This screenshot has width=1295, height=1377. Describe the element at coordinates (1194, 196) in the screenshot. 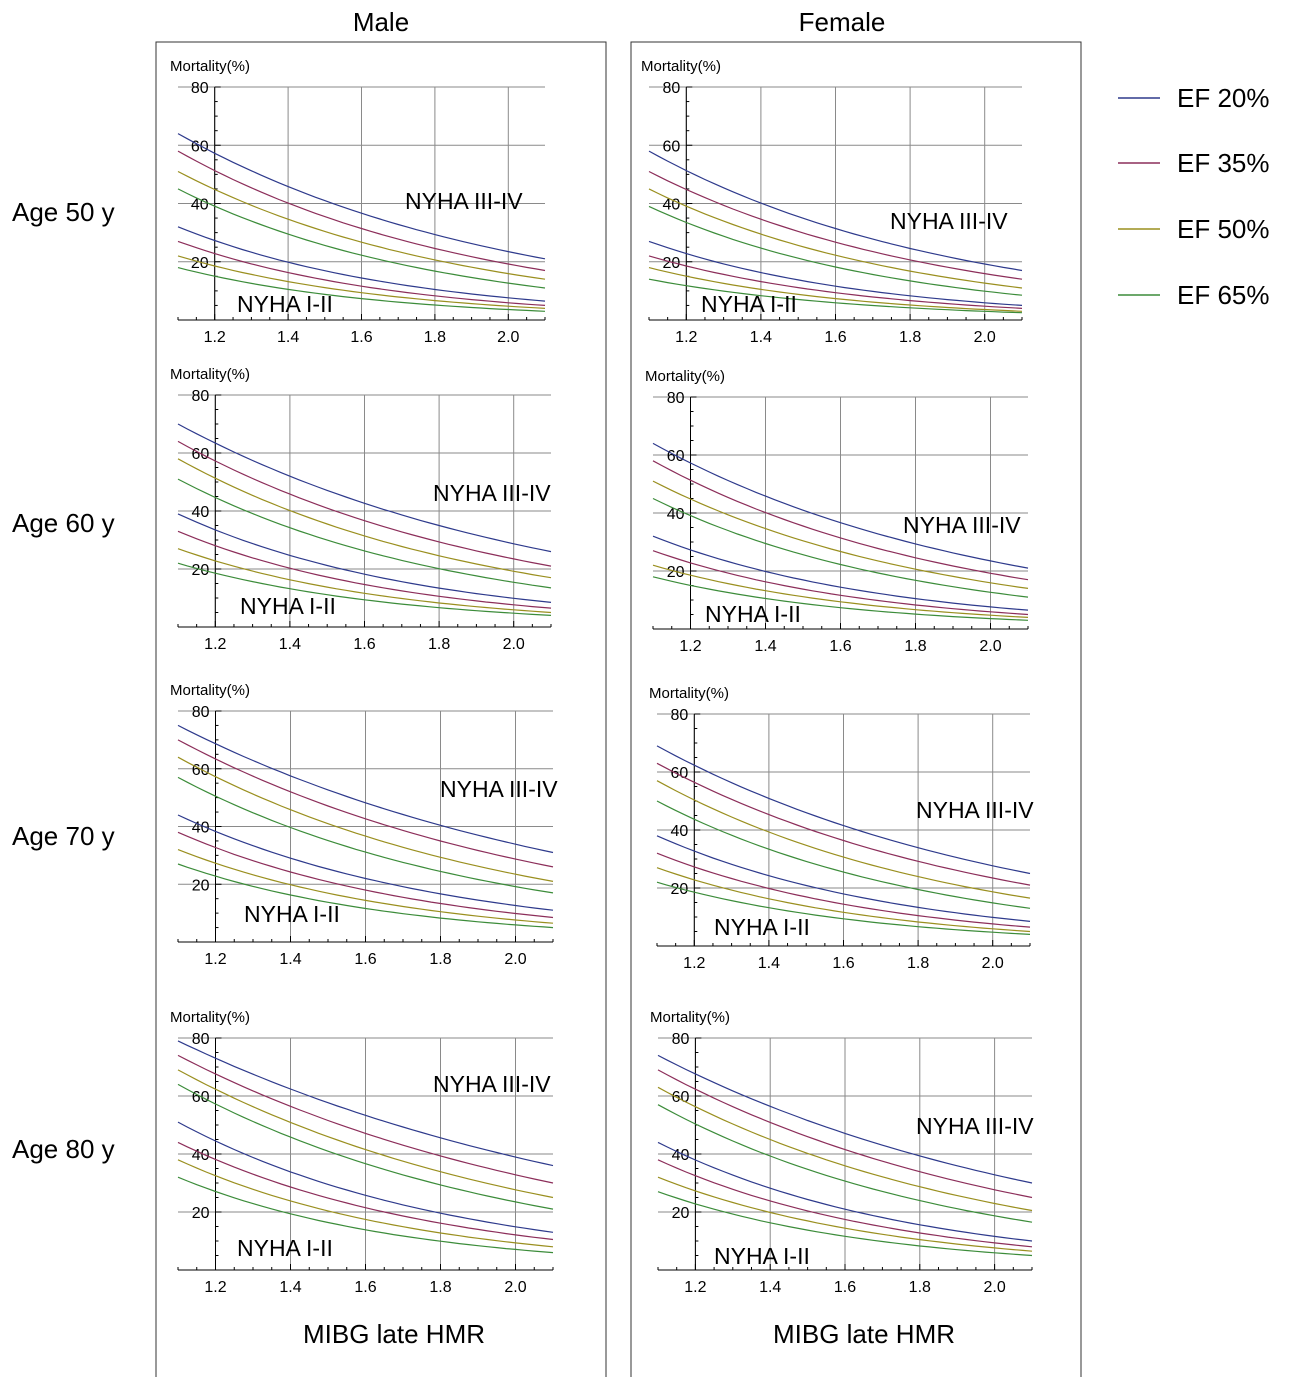

I see `legend: EF 20% EF 35% EF 50% EF 65%` at that location.